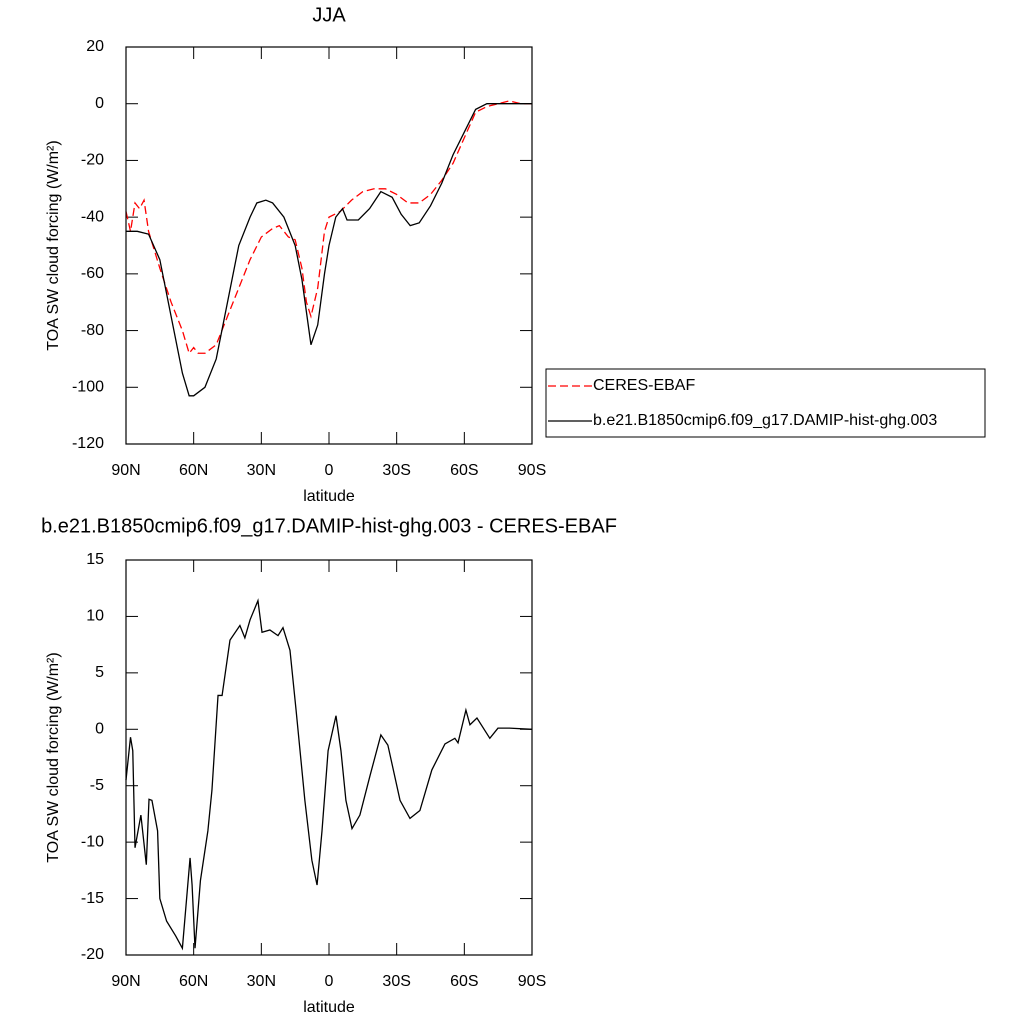 Image resolution: width=1024 pixels, height=1029 pixels. Describe the element at coordinates (88, 443) in the screenshot. I see `y-tick-label: -120` at that location.